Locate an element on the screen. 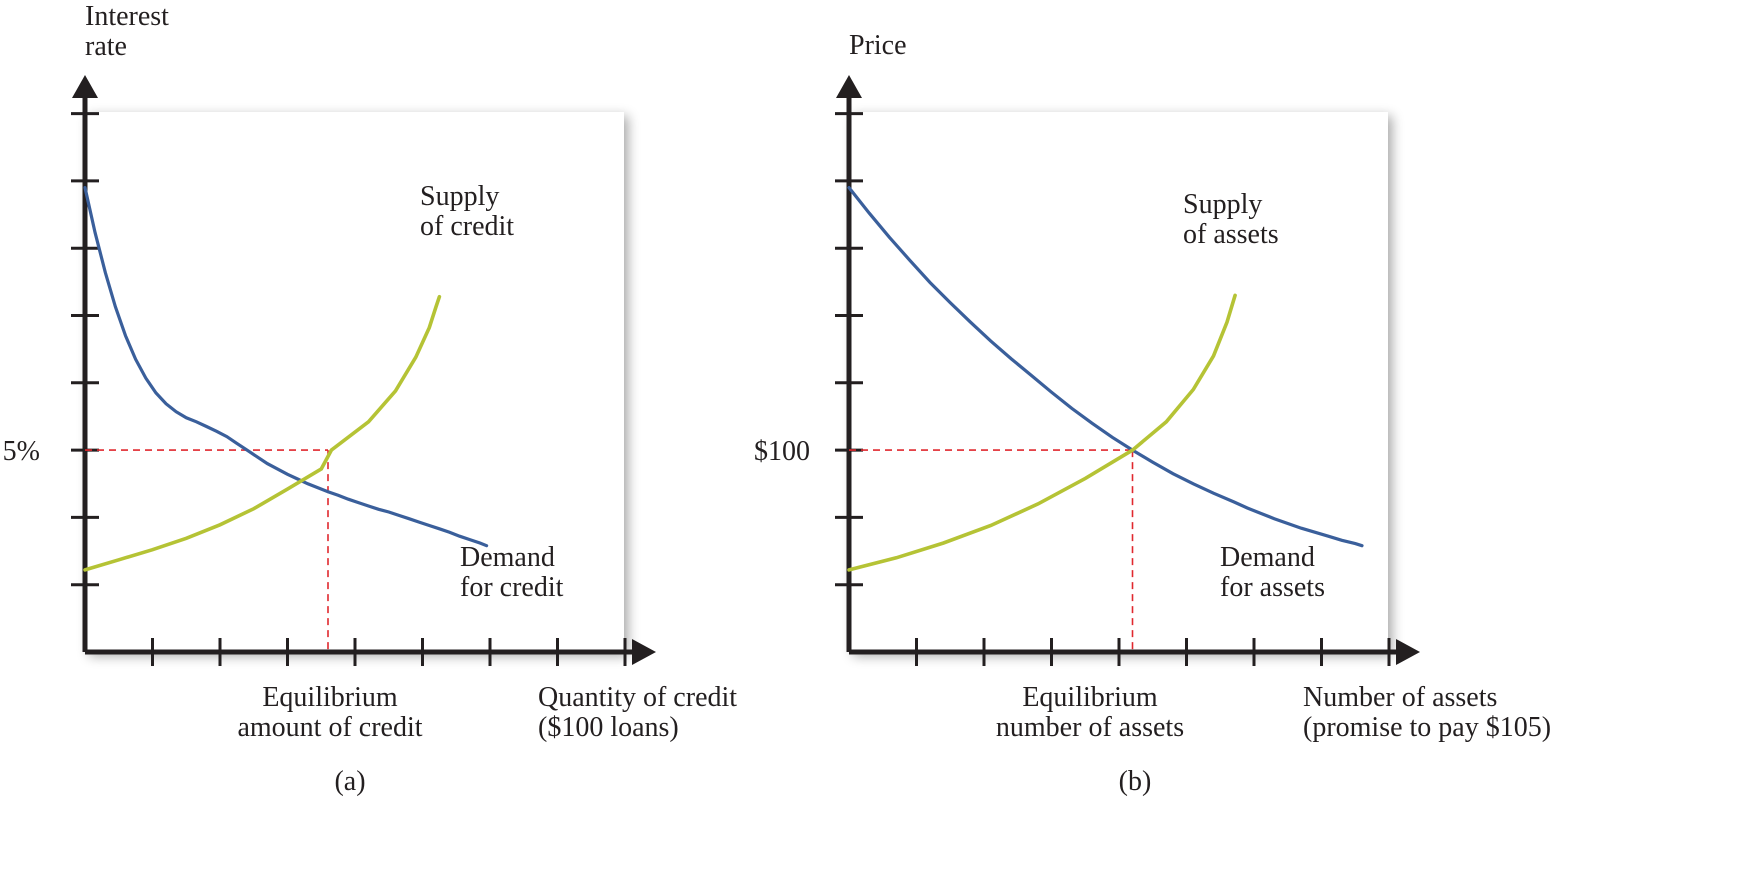  y-axis-label: Interest is located at coordinates (127, 16).